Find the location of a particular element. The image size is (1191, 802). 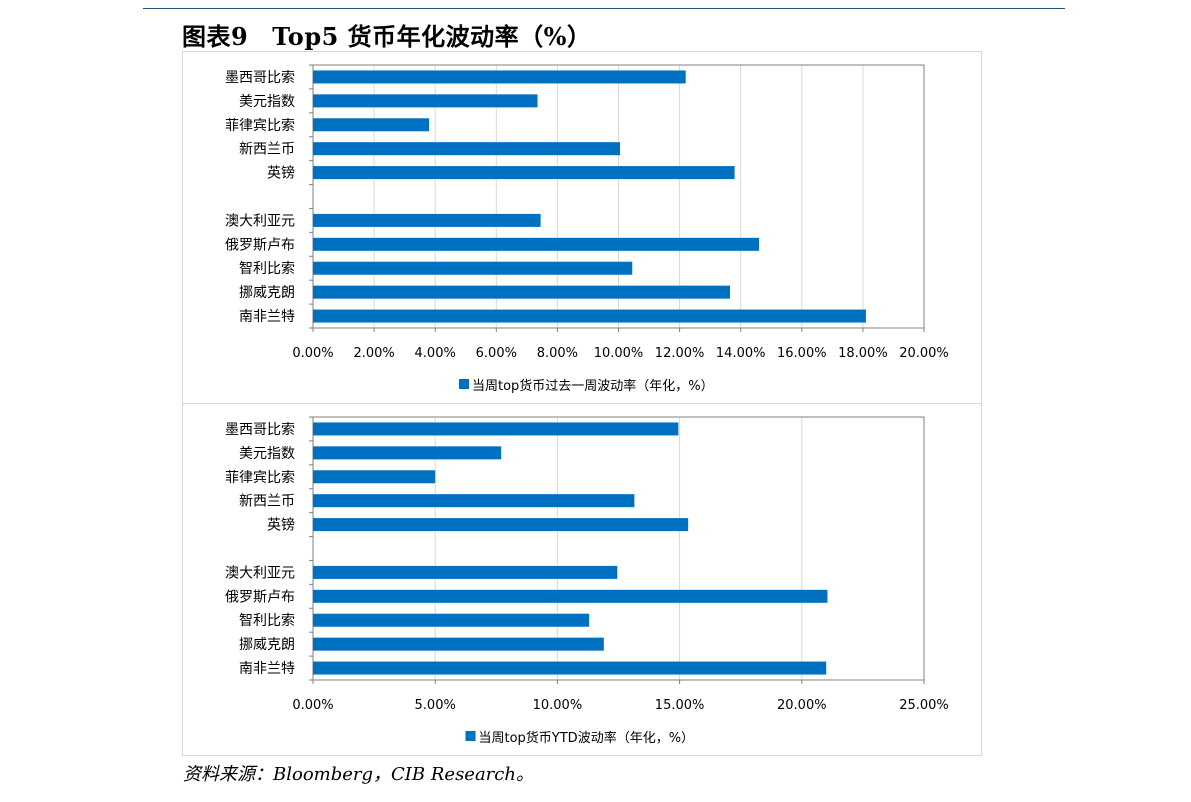

x-tick-label: 18.00% is located at coordinates (863, 353).